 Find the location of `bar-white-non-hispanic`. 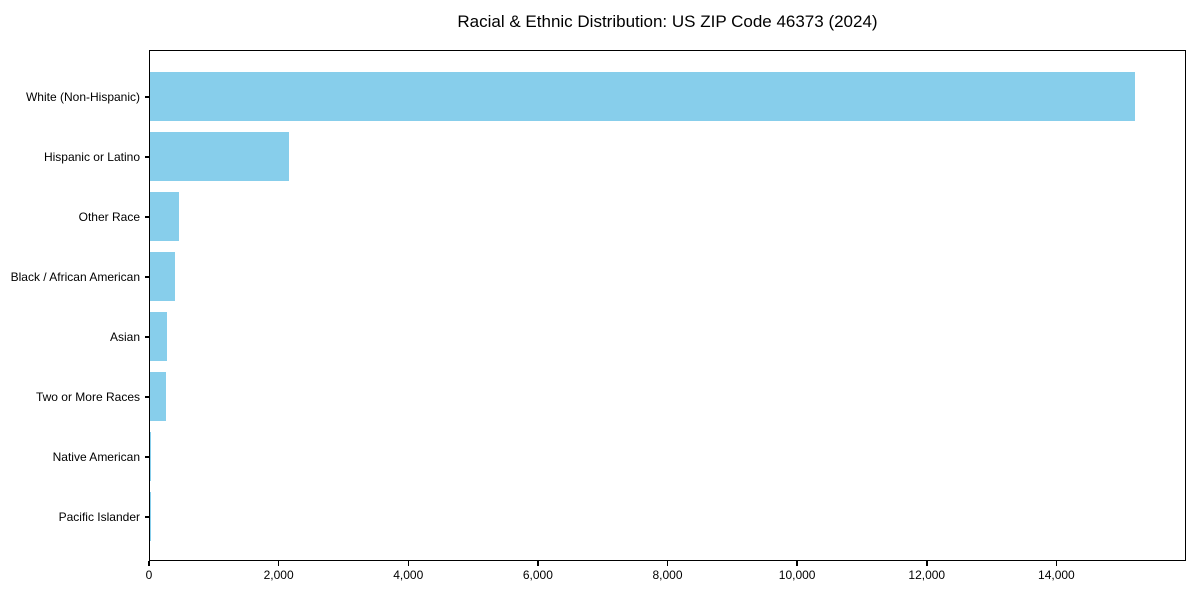

bar-white-non-hispanic is located at coordinates (643, 96).